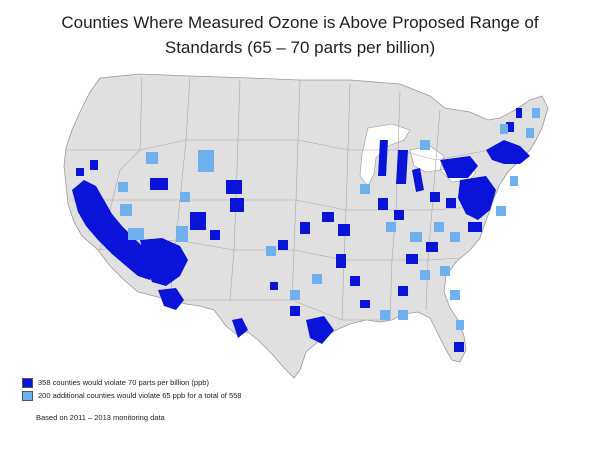 Image resolution: width=600 pixels, height=453 pixels. Describe the element at coordinates (27, 382) in the screenshot. I see `legend-swatch-70ppb` at that location.